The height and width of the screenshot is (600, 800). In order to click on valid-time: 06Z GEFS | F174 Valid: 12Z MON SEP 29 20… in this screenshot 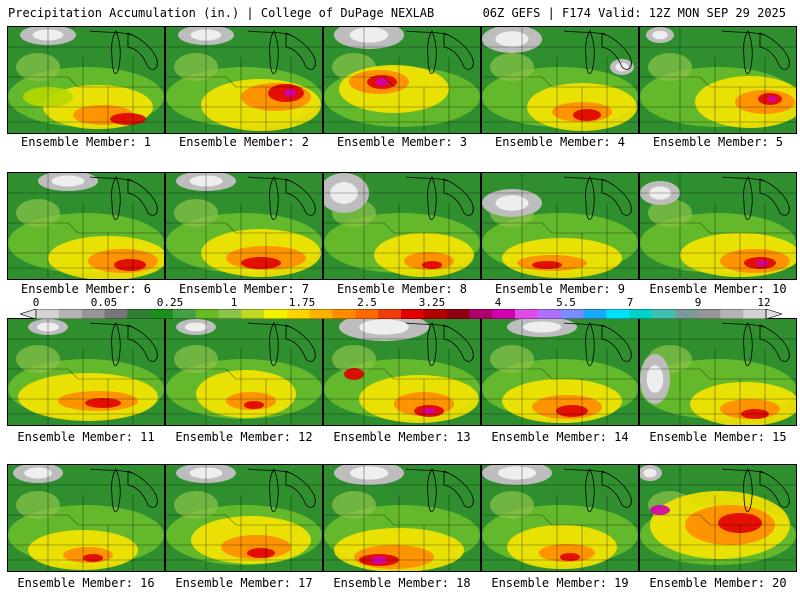, I will do `click(634, 13)`.